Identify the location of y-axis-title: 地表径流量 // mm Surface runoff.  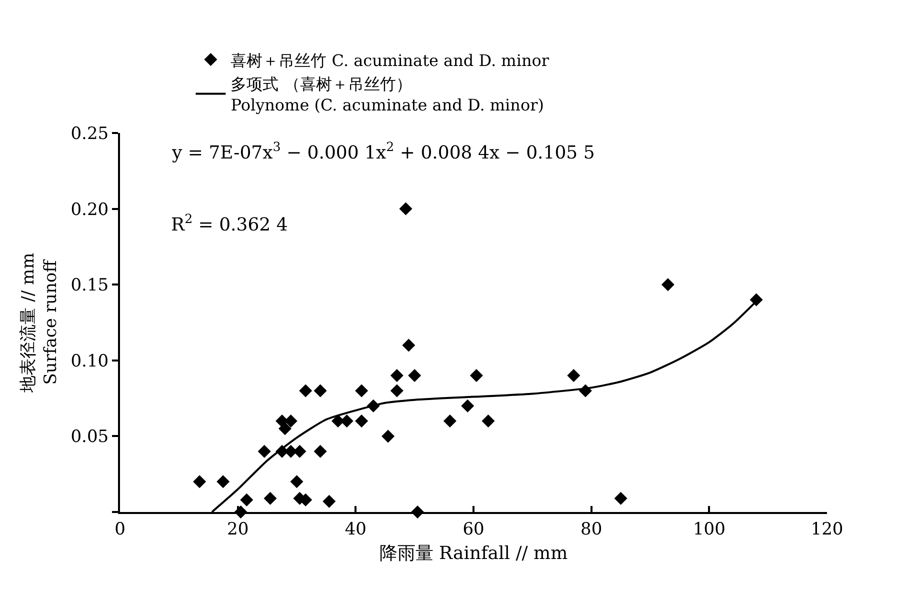
(39, 323).